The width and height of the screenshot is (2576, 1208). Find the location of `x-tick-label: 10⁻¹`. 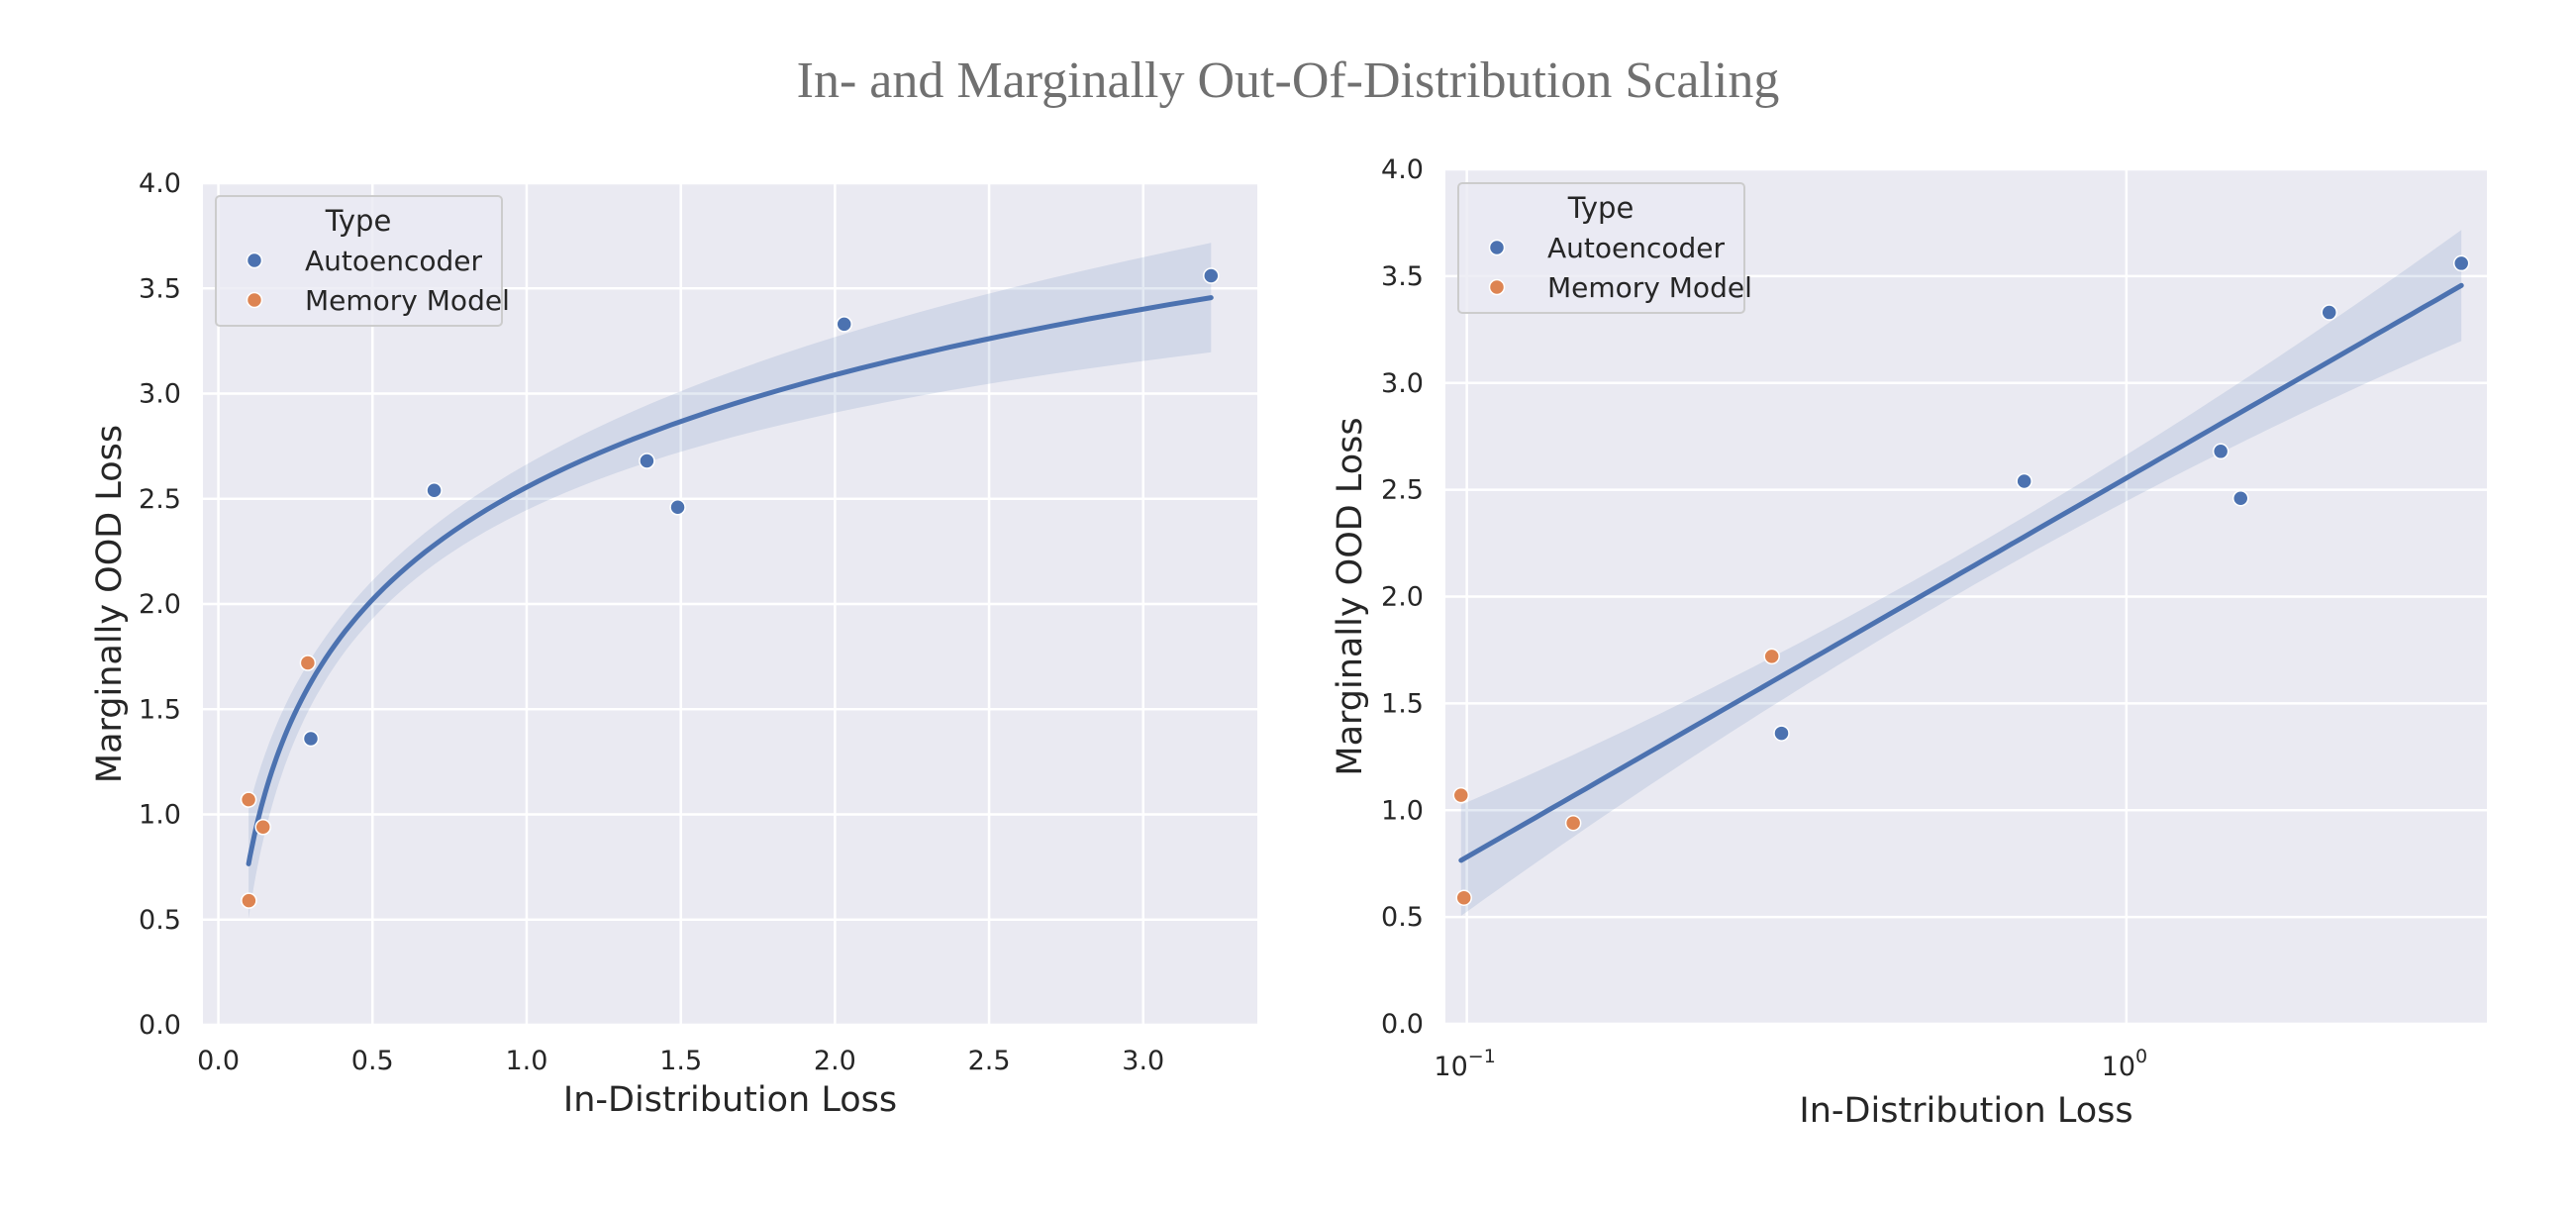

x-tick-label: 10⁻¹ is located at coordinates (1464, 1064).